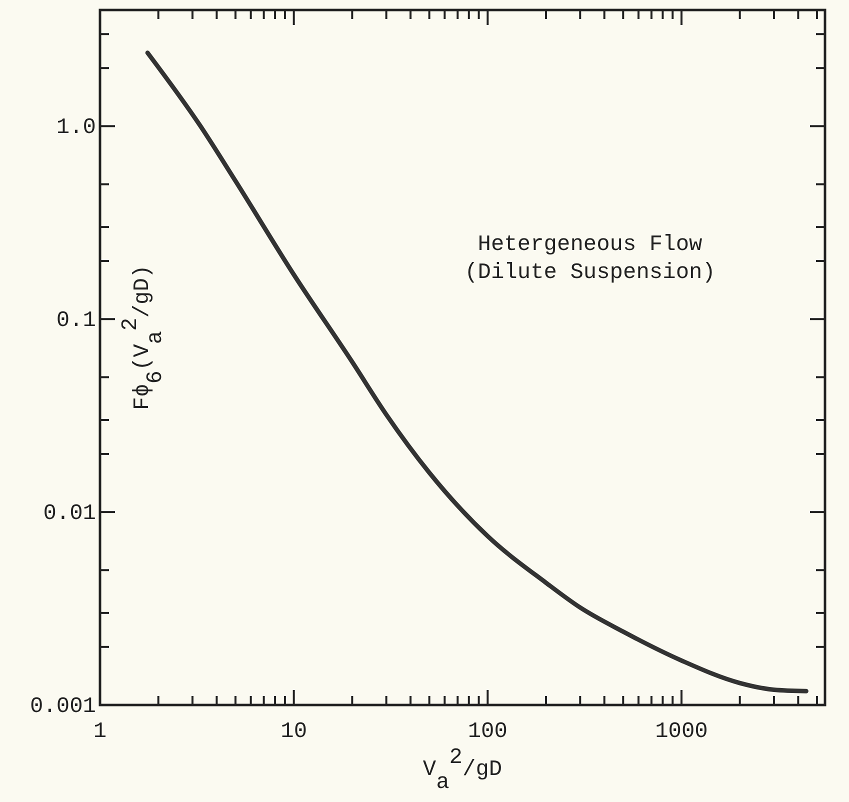 The width and height of the screenshot is (849, 802). What do you see at coordinates (76, 321) in the screenshot?
I see `y-tick-label: 0.1` at bounding box center [76, 321].